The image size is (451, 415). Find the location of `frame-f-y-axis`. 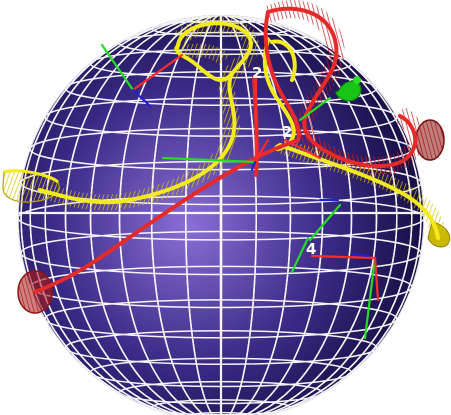

frame-f-y-axis is located at coordinates (300, 255).